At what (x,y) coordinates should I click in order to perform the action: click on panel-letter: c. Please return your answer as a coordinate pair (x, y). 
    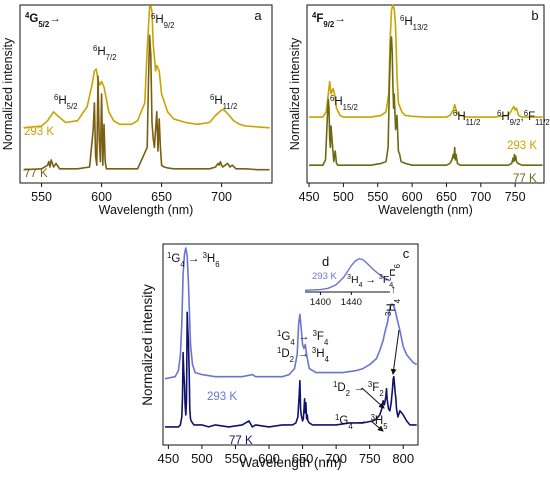
    Looking at the image, I should click on (406, 253).